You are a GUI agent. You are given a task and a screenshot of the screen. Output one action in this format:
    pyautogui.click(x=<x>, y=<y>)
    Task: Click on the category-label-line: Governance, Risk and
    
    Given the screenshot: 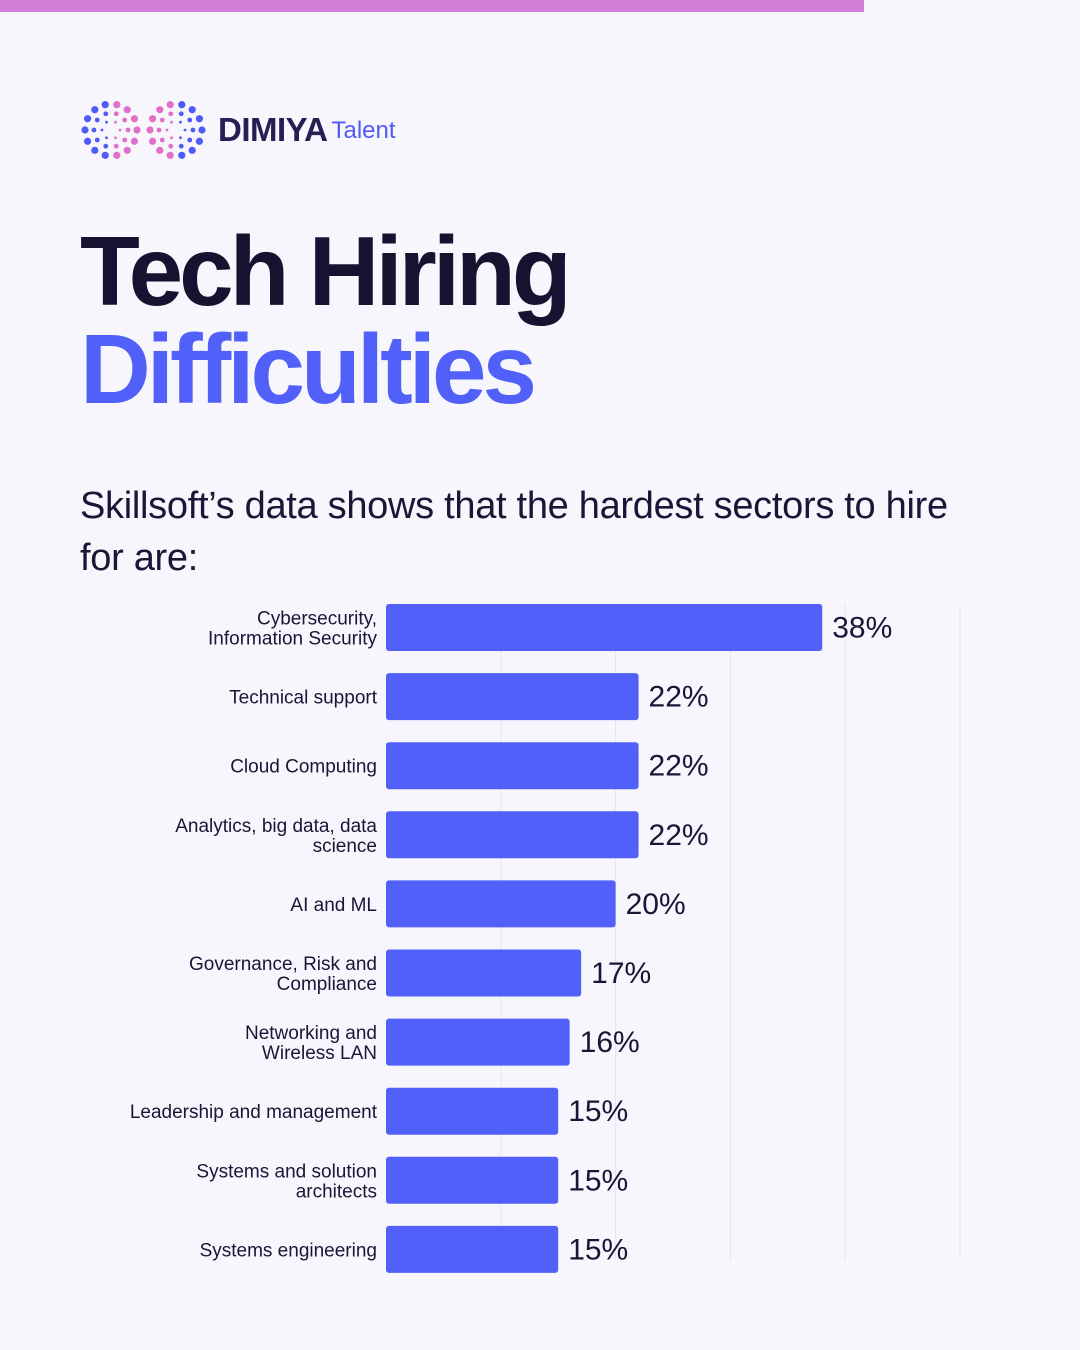 What is the action you would take?
    pyautogui.click(x=283, y=964)
    